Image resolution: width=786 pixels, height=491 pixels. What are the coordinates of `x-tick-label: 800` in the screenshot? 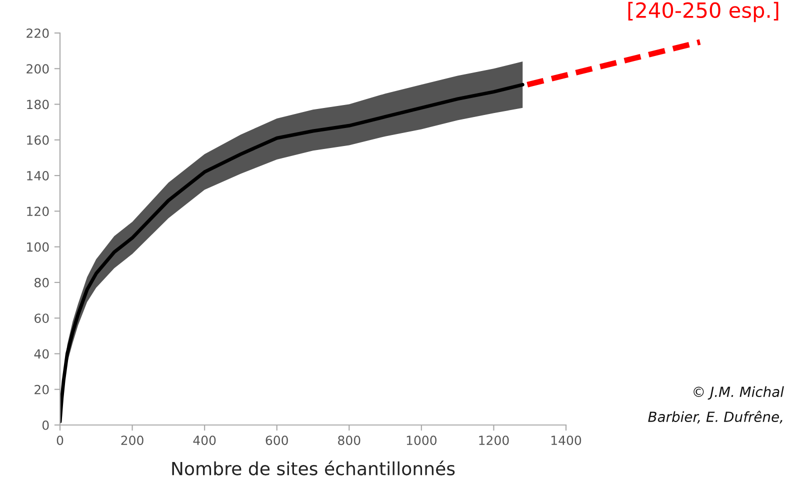 It's located at (349, 441).